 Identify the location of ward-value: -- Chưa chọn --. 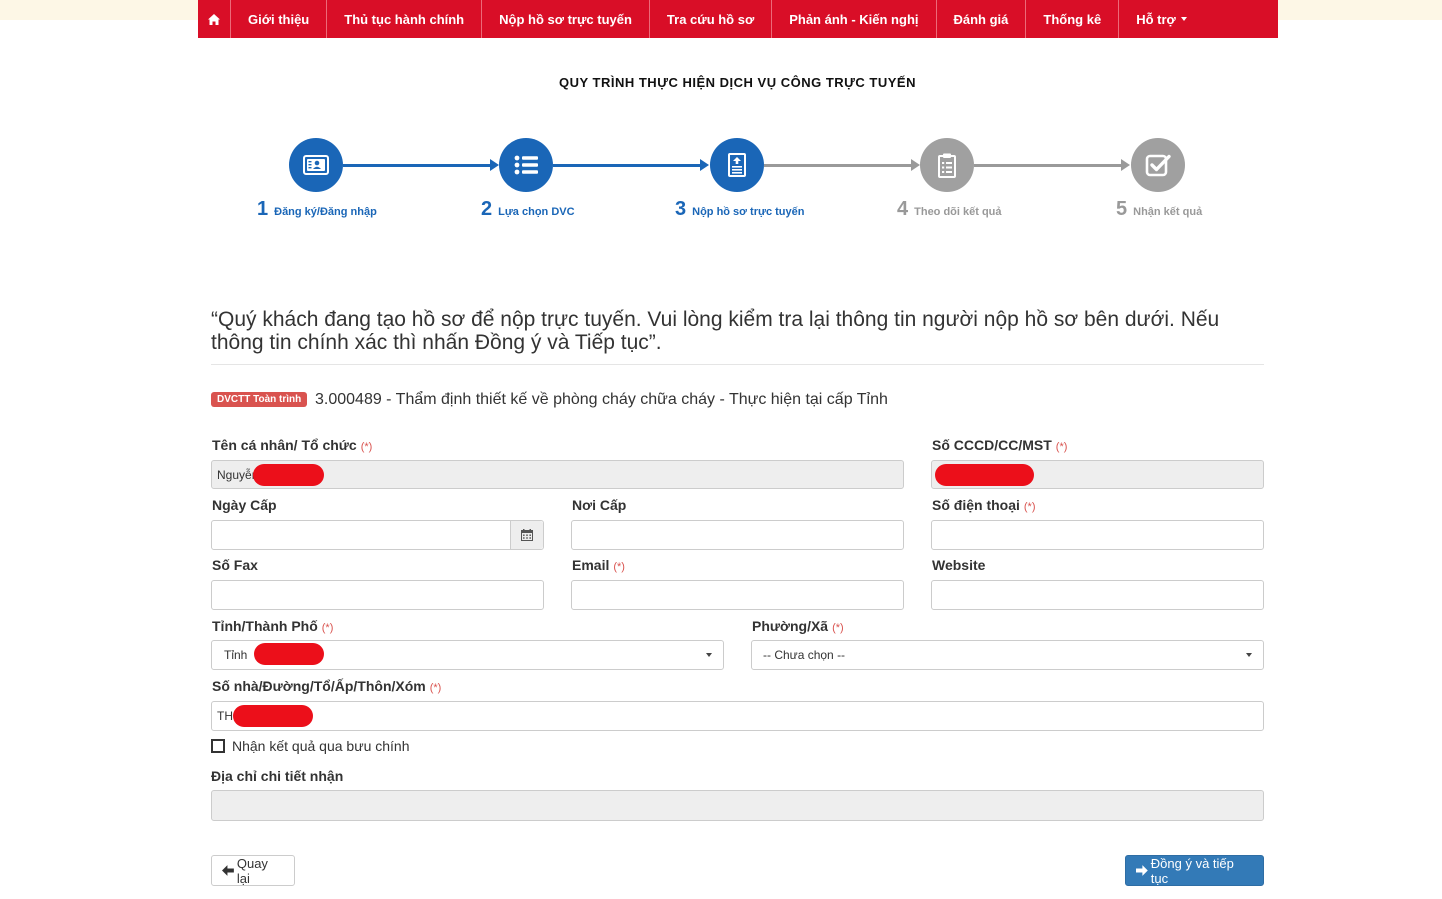
(804, 655).